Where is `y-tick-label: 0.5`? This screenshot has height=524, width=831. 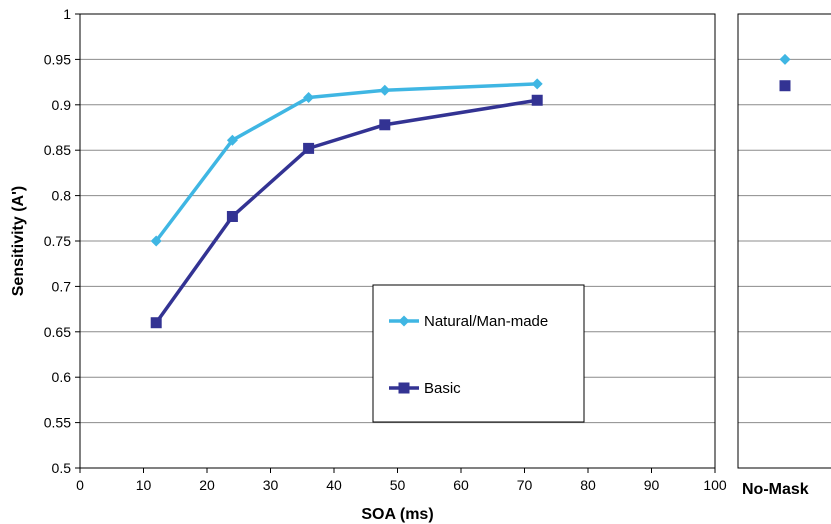 y-tick-label: 0.5 is located at coordinates (62, 468).